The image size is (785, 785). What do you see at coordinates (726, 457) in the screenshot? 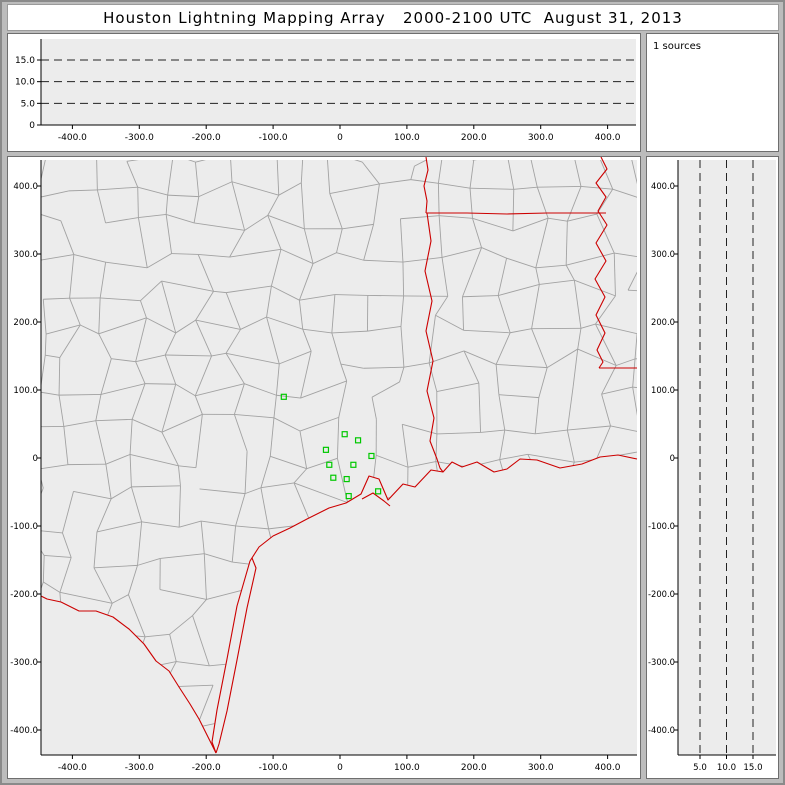
I see `ns-dashed-gridlines` at bounding box center [726, 457].